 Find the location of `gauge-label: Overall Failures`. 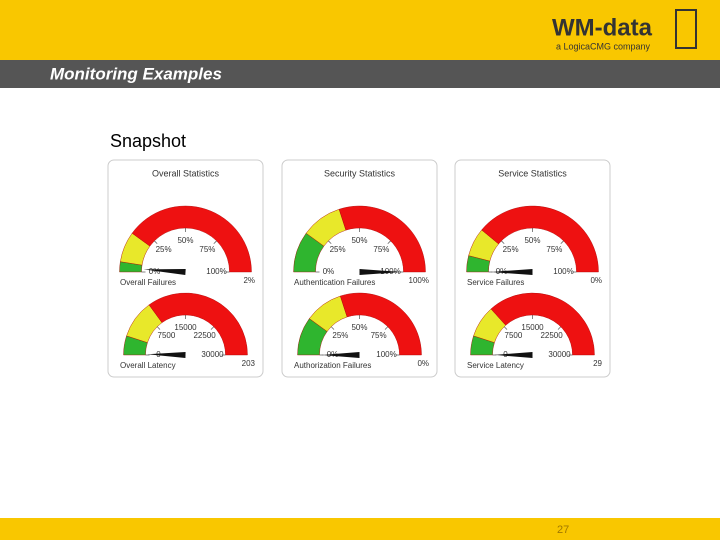

gauge-label: Overall Failures is located at coordinates (148, 282).